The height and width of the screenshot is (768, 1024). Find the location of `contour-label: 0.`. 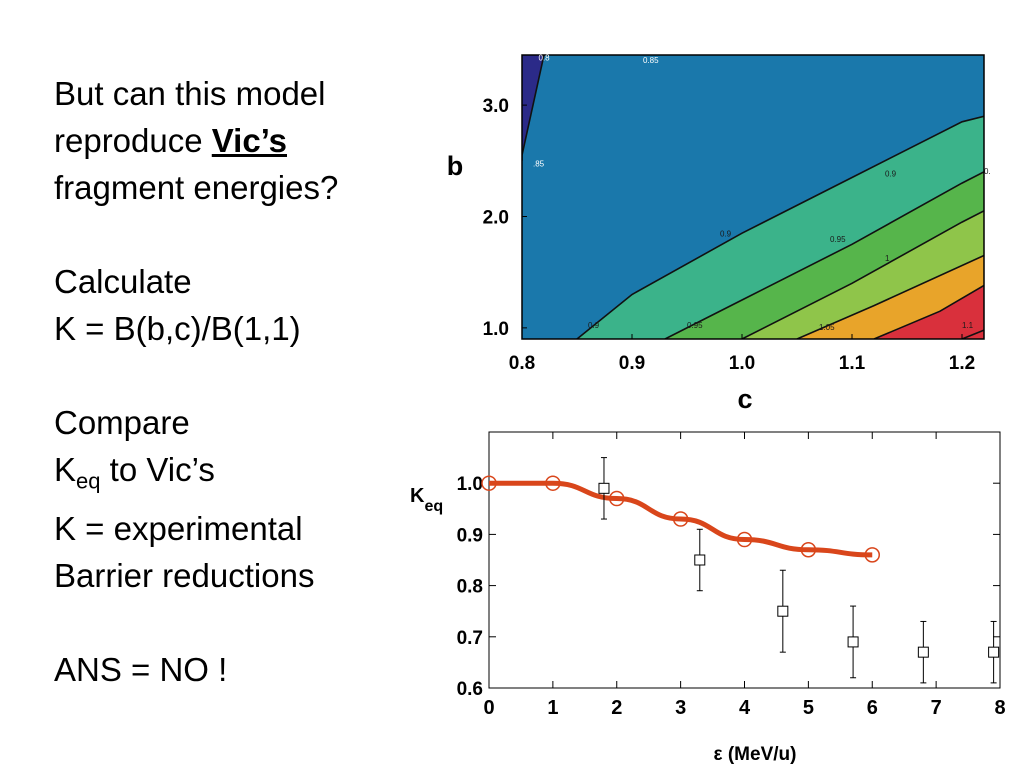

contour-label: 0. is located at coordinates (987, 171).